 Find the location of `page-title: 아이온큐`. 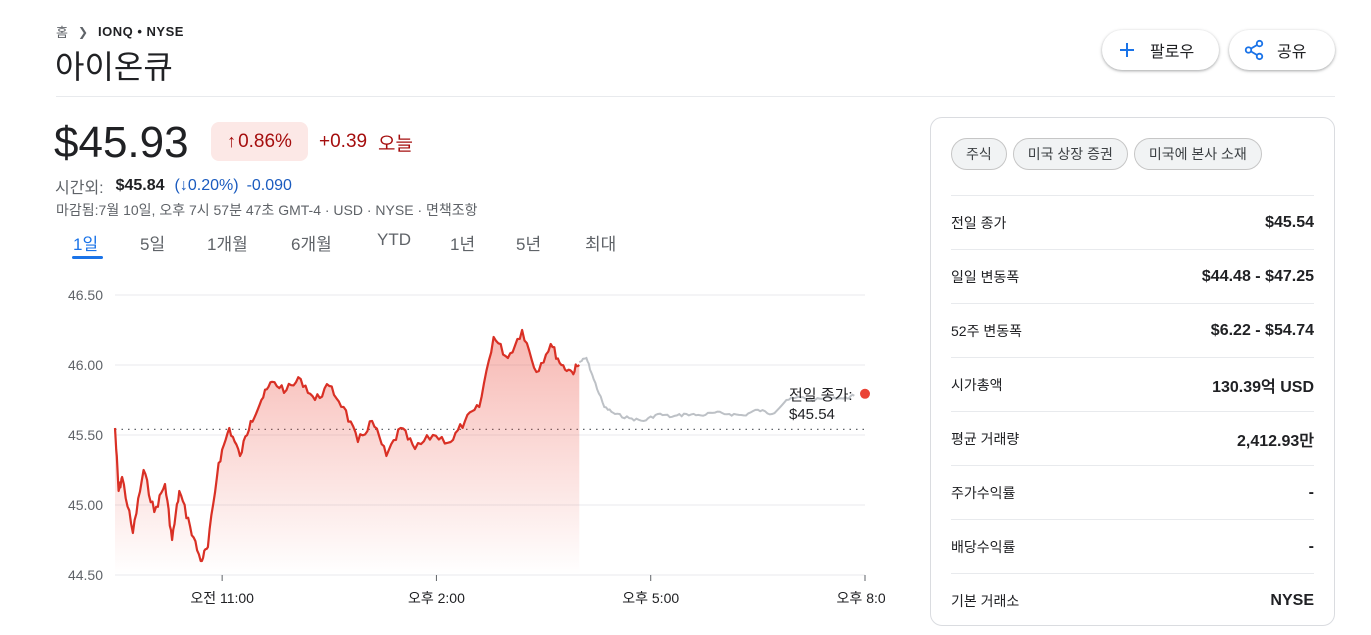

page-title: 아이온큐 is located at coordinates (114, 67).